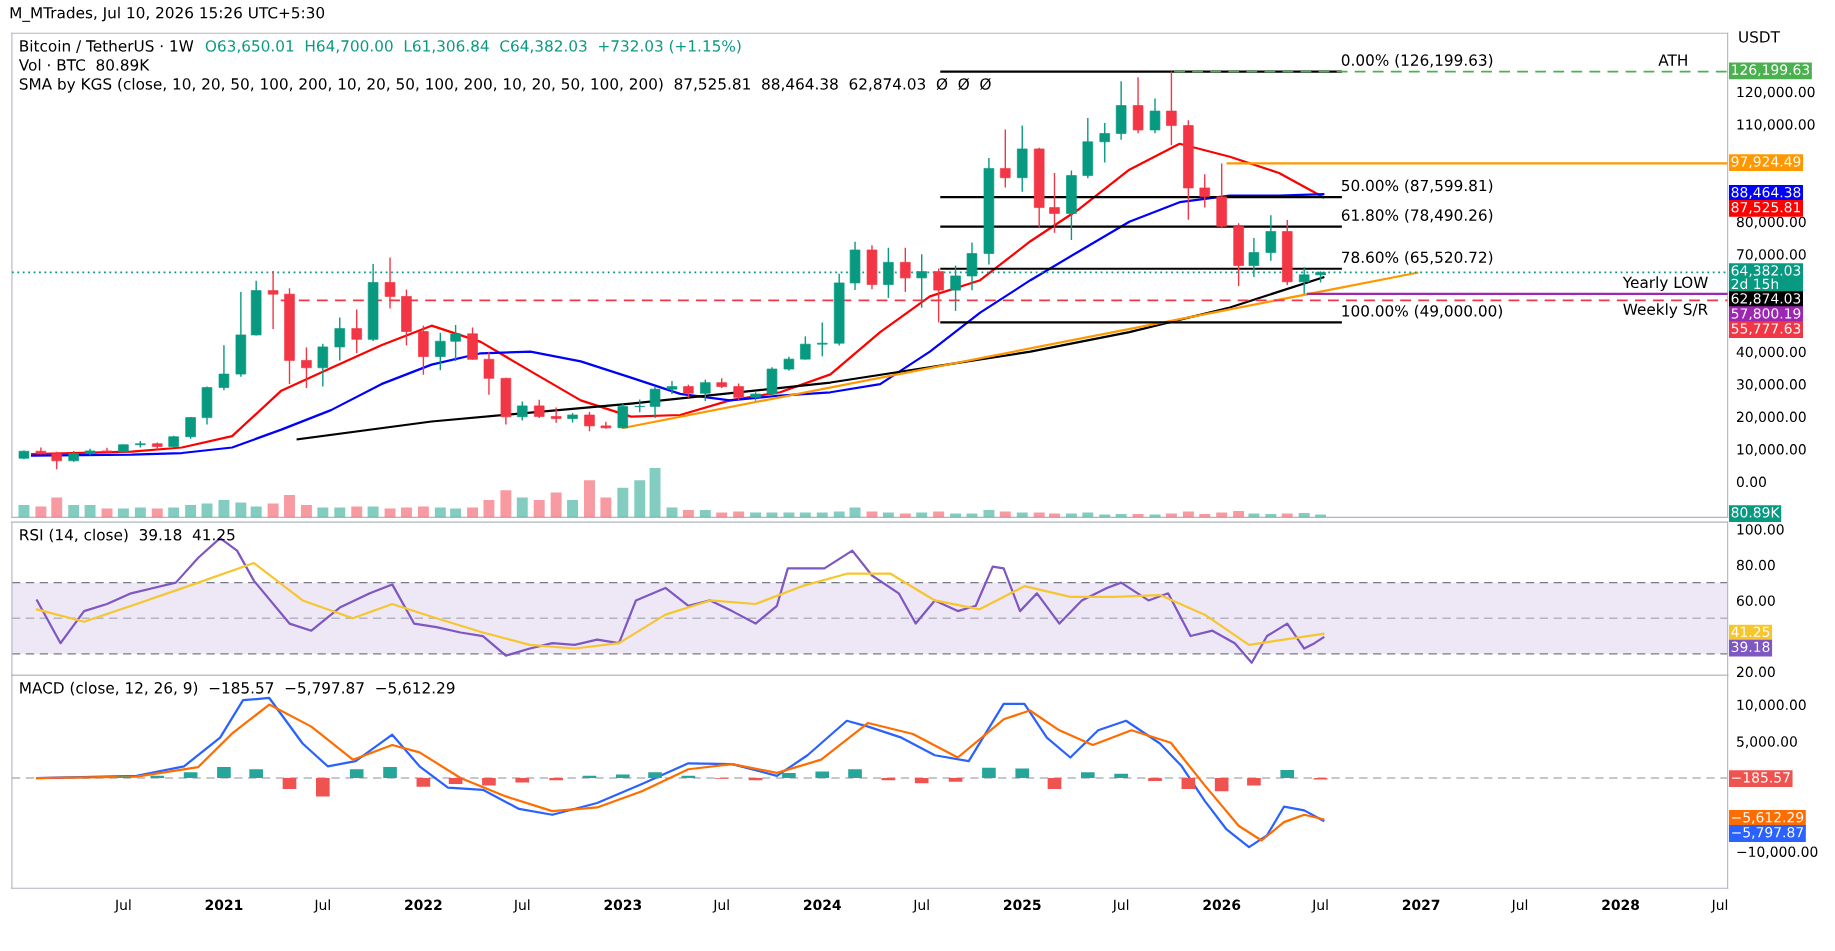  I want to click on y-tick-label: 110,000.00, so click(1776, 125).